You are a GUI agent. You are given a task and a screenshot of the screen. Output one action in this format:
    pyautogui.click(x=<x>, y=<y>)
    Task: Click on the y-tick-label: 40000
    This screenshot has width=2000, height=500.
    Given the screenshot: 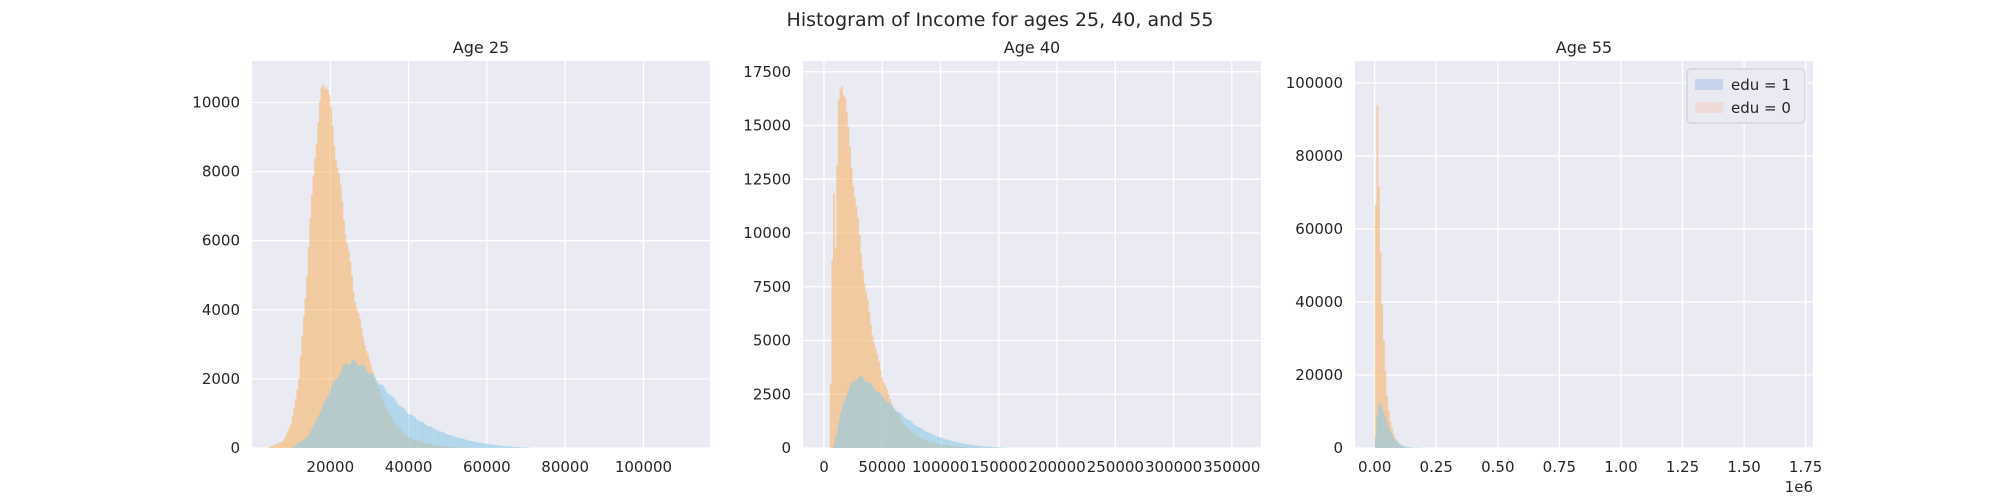 What is the action you would take?
    pyautogui.click(x=1319, y=302)
    